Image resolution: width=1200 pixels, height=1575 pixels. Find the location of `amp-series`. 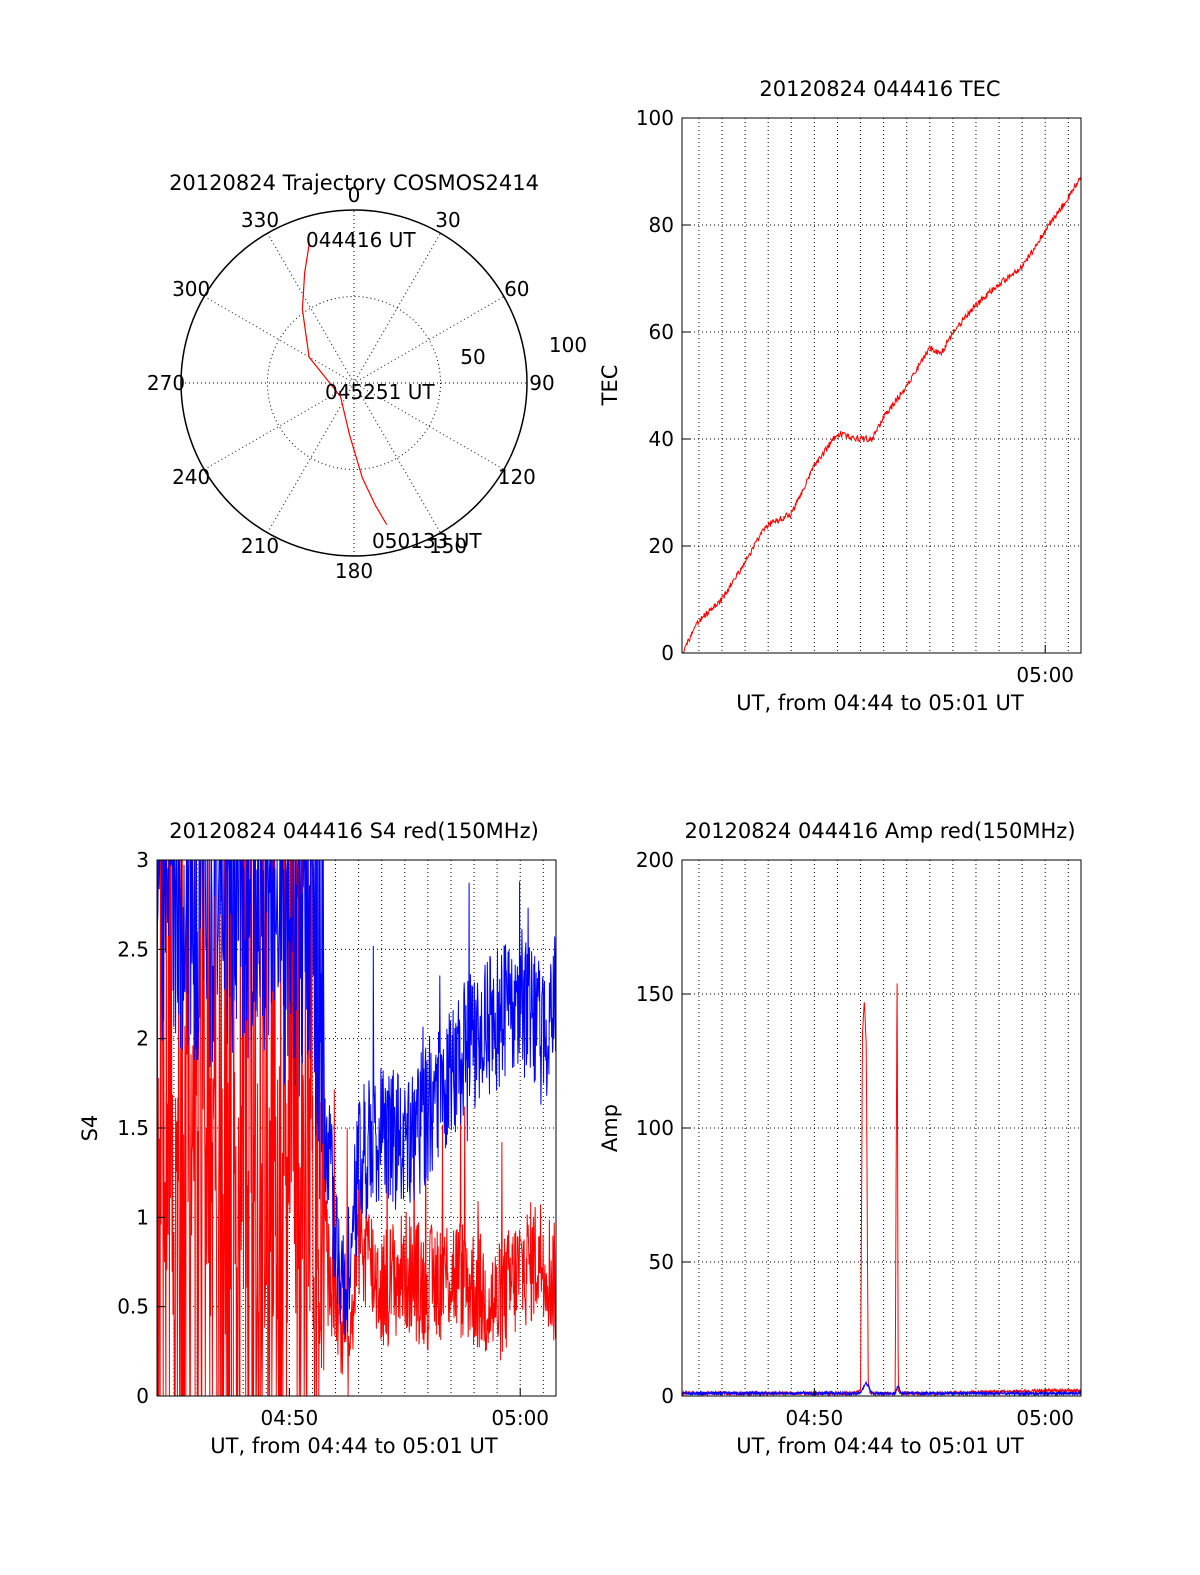

amp-series is located at coordinates (881, 1189).